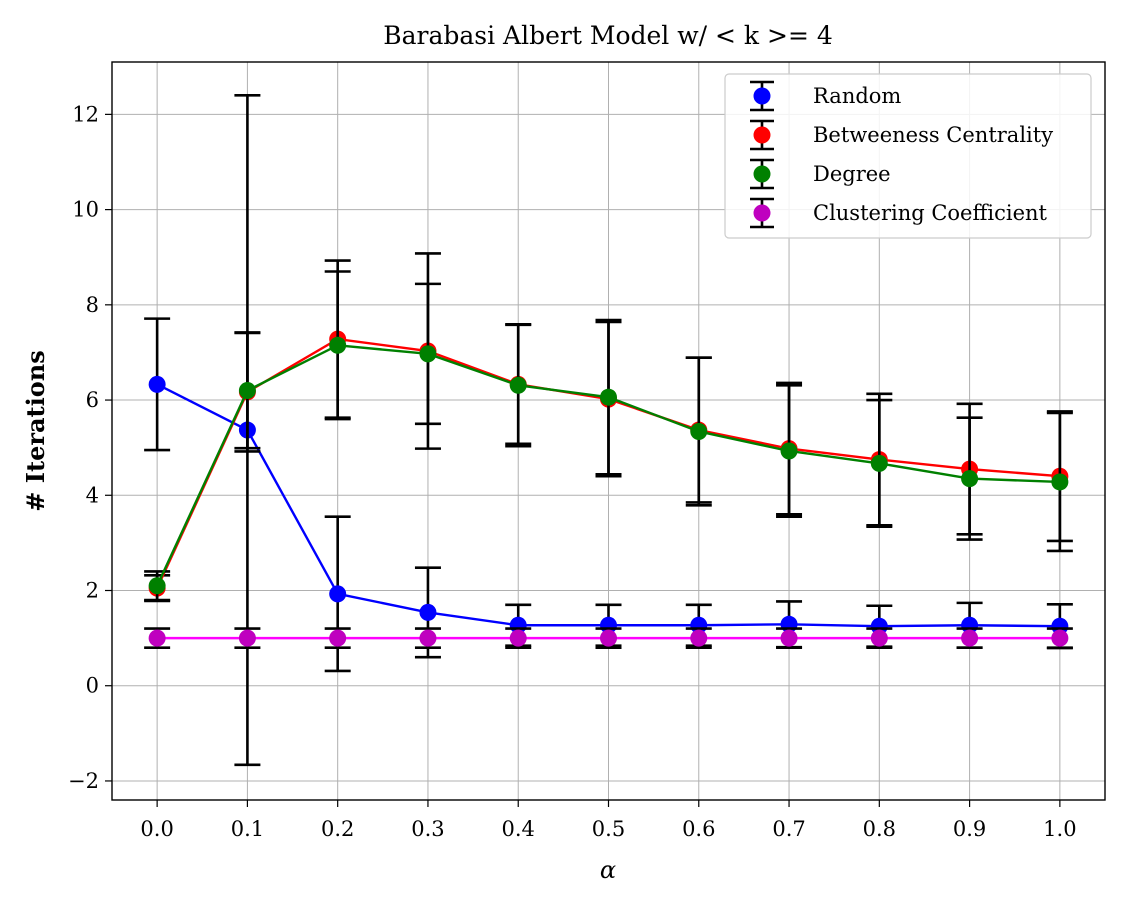  Describe the element at coordinates (969, 829) in the screenshot. I see `x-tick-label: 0.9` at that location.